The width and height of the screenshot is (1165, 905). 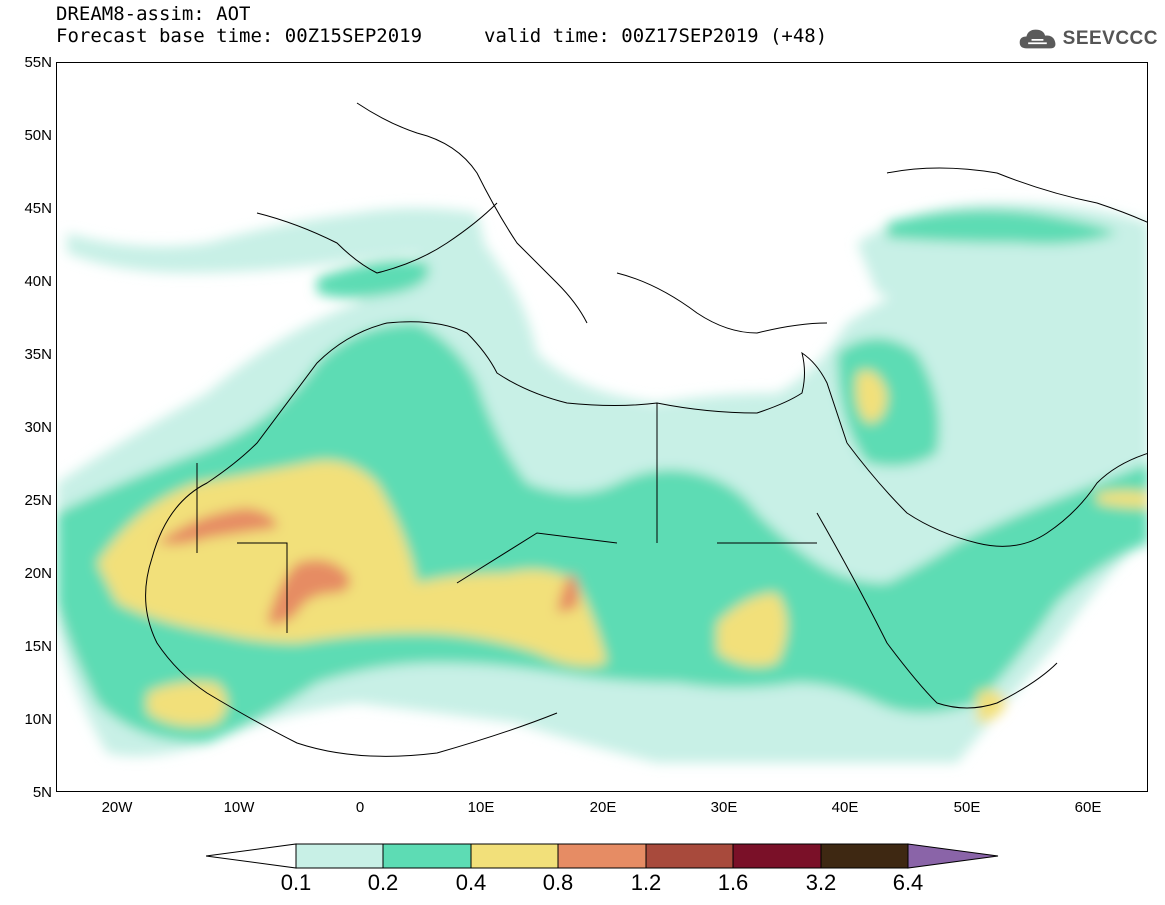 What do you see at coordinates (38, 135) in the screenshot?
I see `y-tick-50n: 50N` at bounding box center [38, 135].